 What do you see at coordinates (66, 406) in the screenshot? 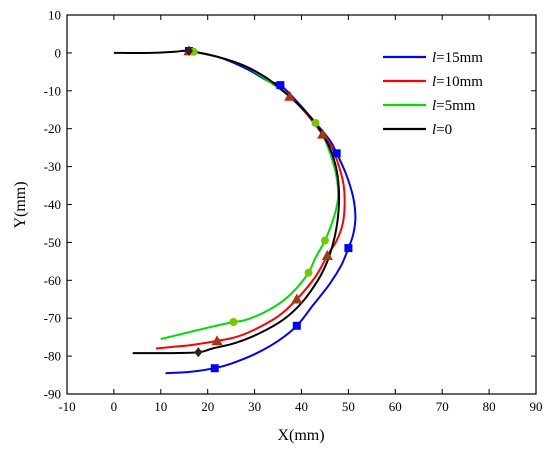
I see `x-tick-label: -10` at bounding box center [66, 406].